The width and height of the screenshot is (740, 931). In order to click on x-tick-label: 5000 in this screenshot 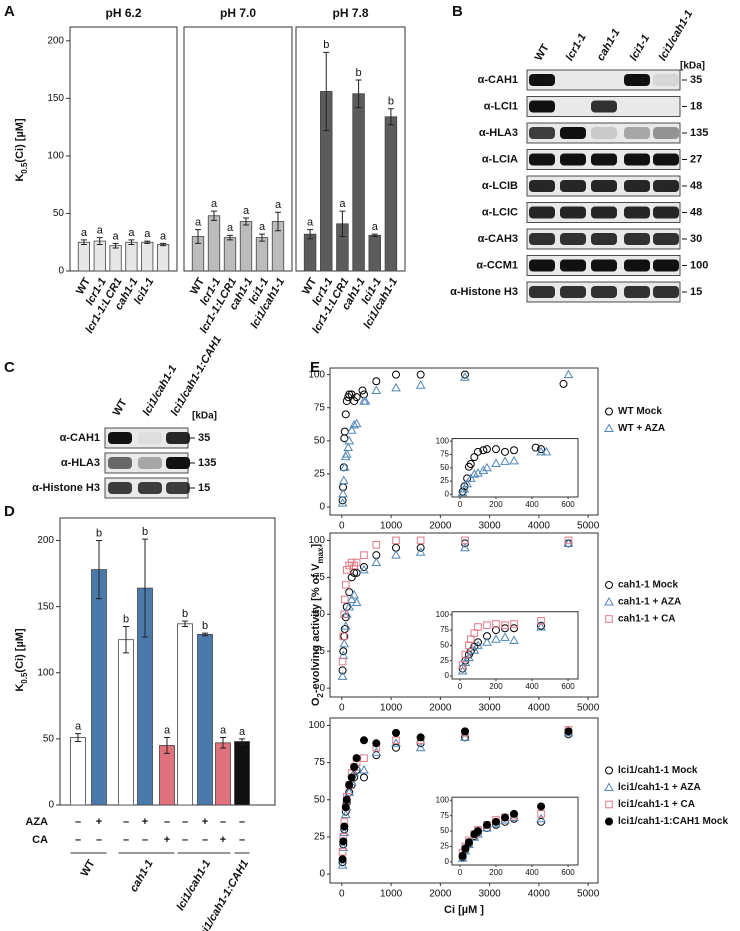, I will do `click(588, 526)`.